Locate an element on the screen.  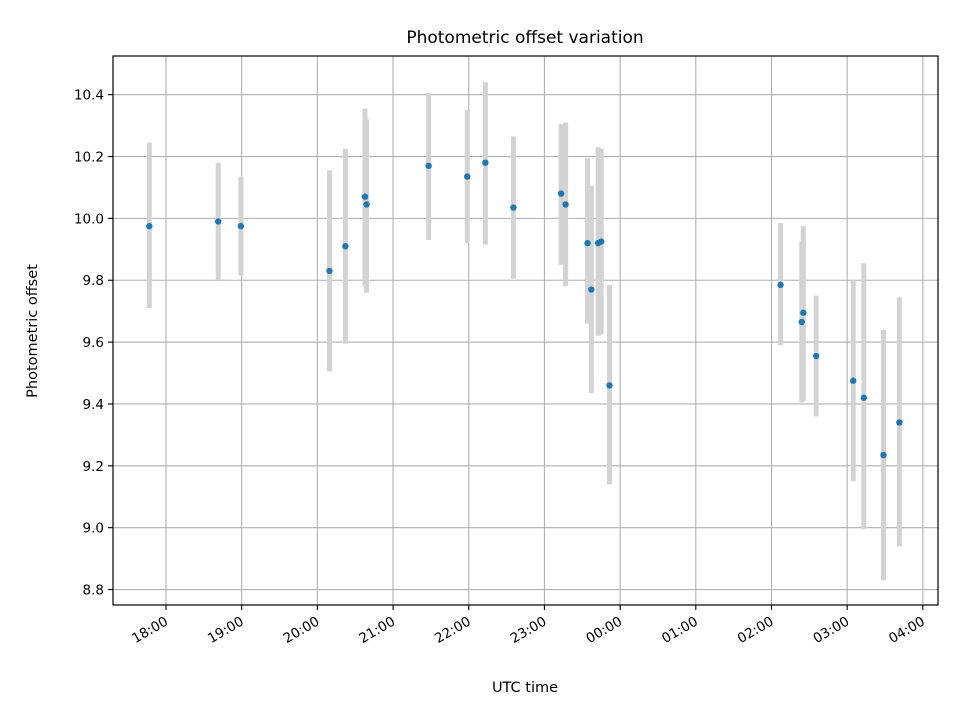
y-tick-label: 9.8 is located at coordinates (93, 281).